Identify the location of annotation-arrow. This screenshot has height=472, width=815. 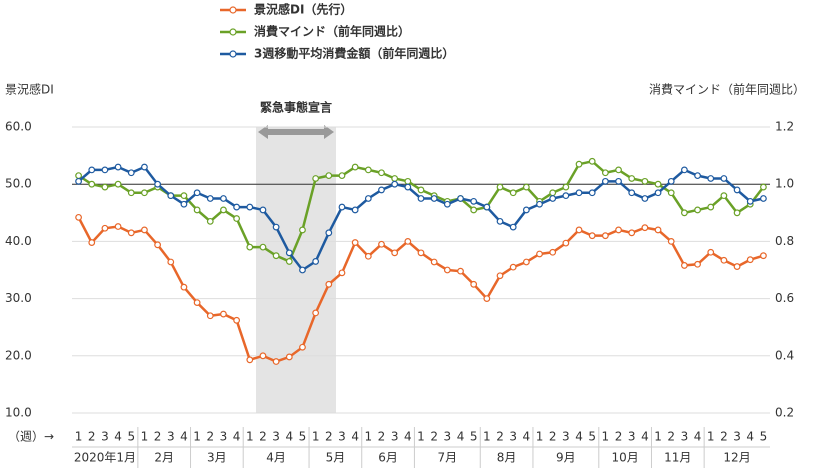
(296, 132).